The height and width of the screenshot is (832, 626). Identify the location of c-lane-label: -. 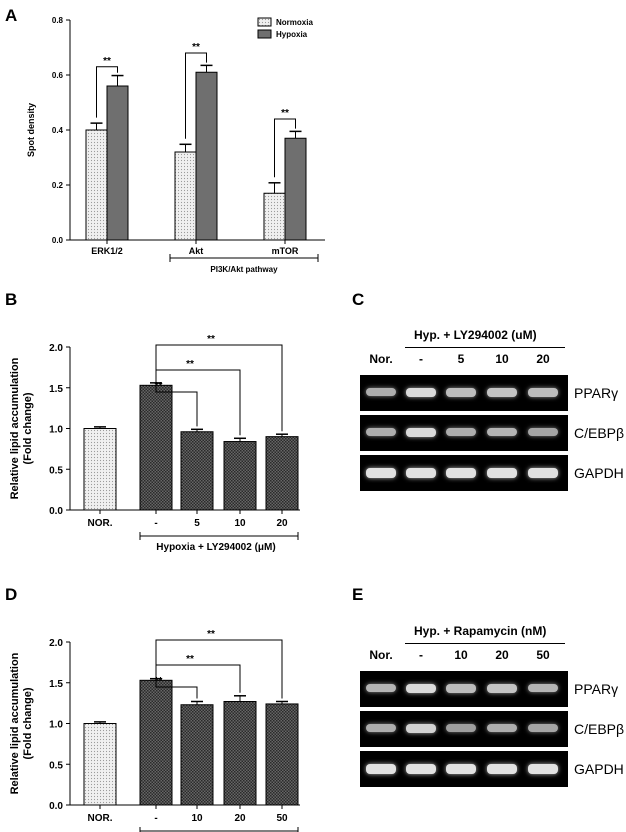
(421, 359).